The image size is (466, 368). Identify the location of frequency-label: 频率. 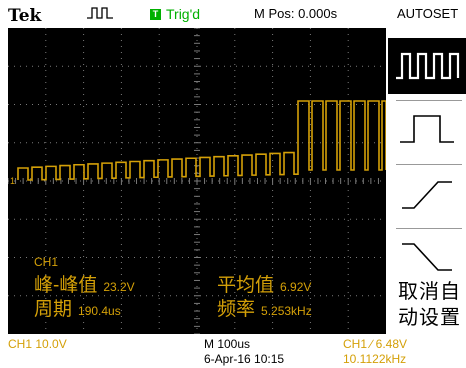
(236, 309).